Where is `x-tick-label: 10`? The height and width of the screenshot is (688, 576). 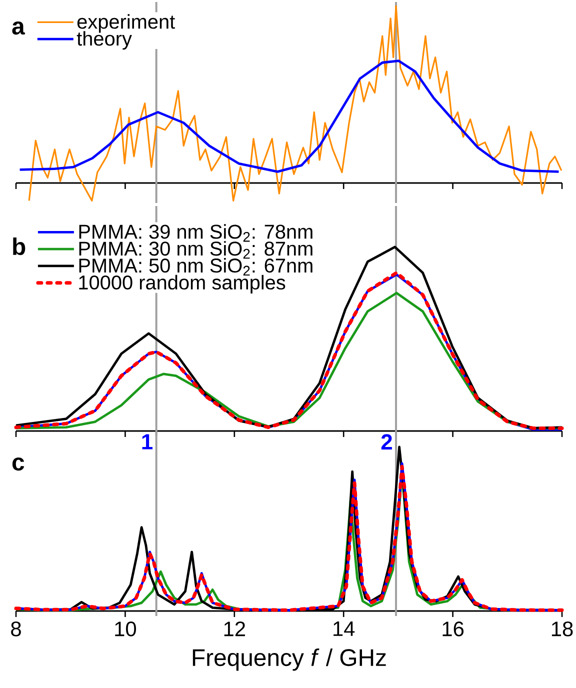 x-tick-label: 10 is located at coordinates (125, 629).